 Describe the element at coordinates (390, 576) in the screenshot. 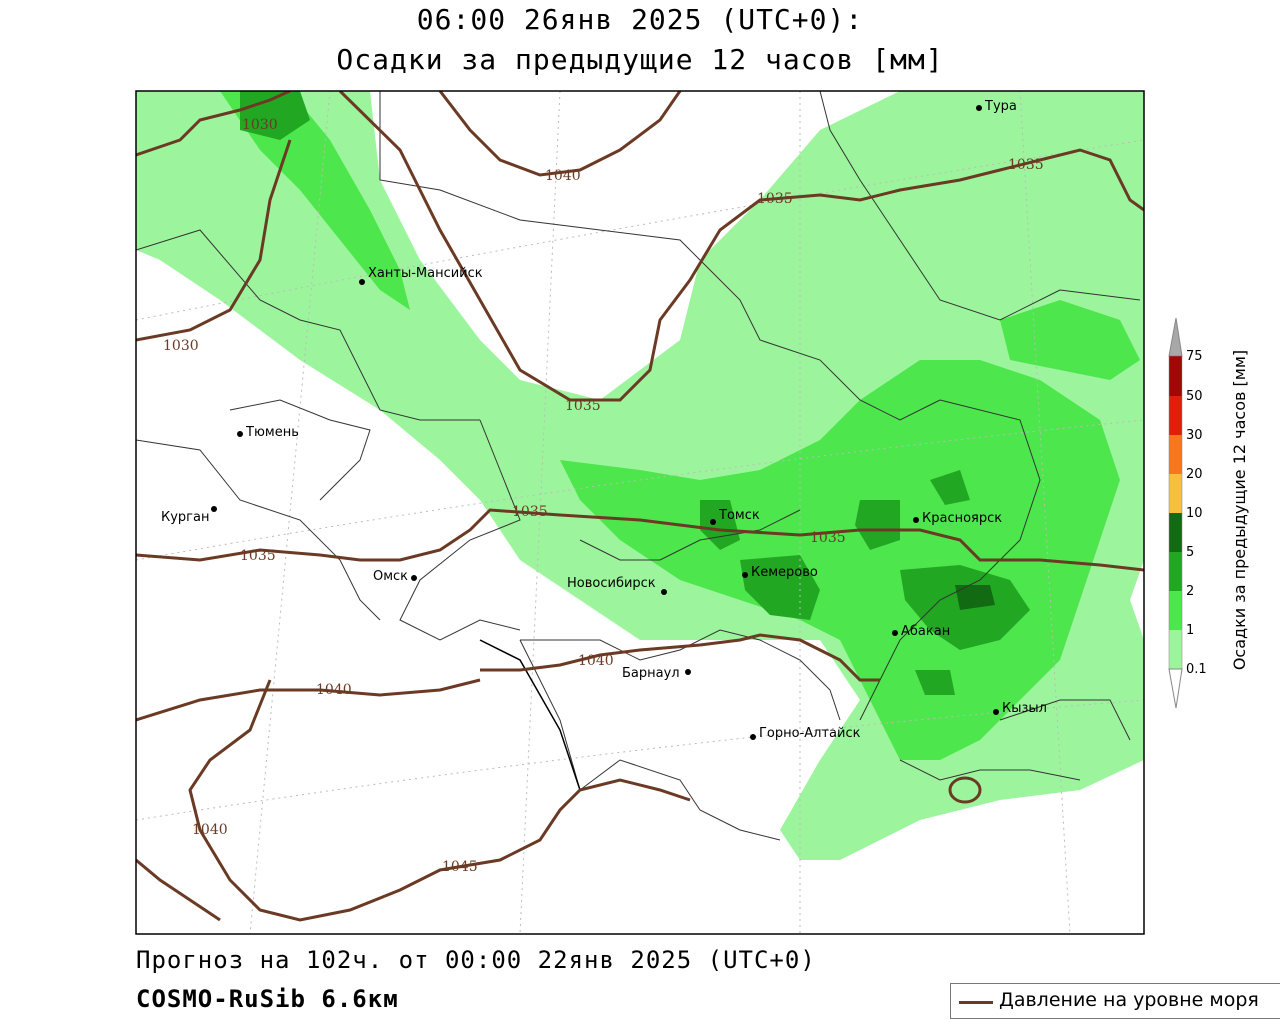

I see `city-label: Омск` at that location.